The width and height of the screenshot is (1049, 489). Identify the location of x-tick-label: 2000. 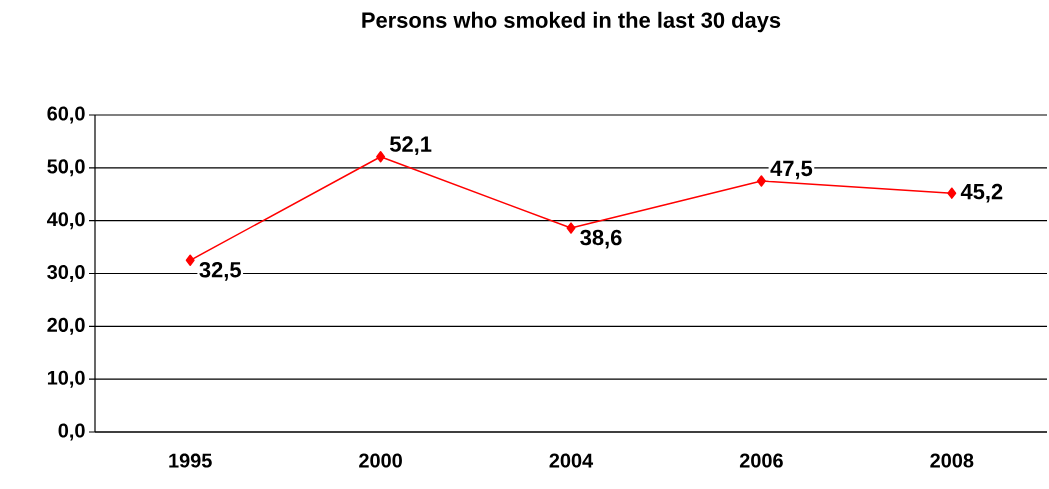
(380, 460).